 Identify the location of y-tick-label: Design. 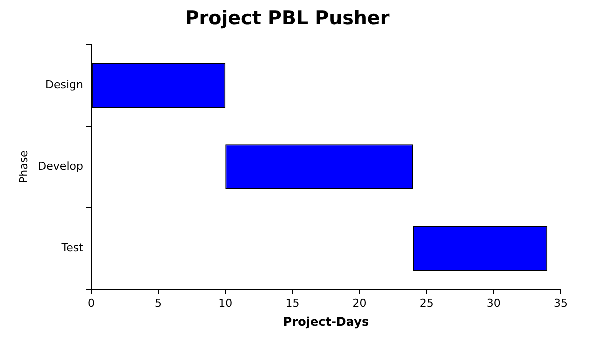
(65, 85).